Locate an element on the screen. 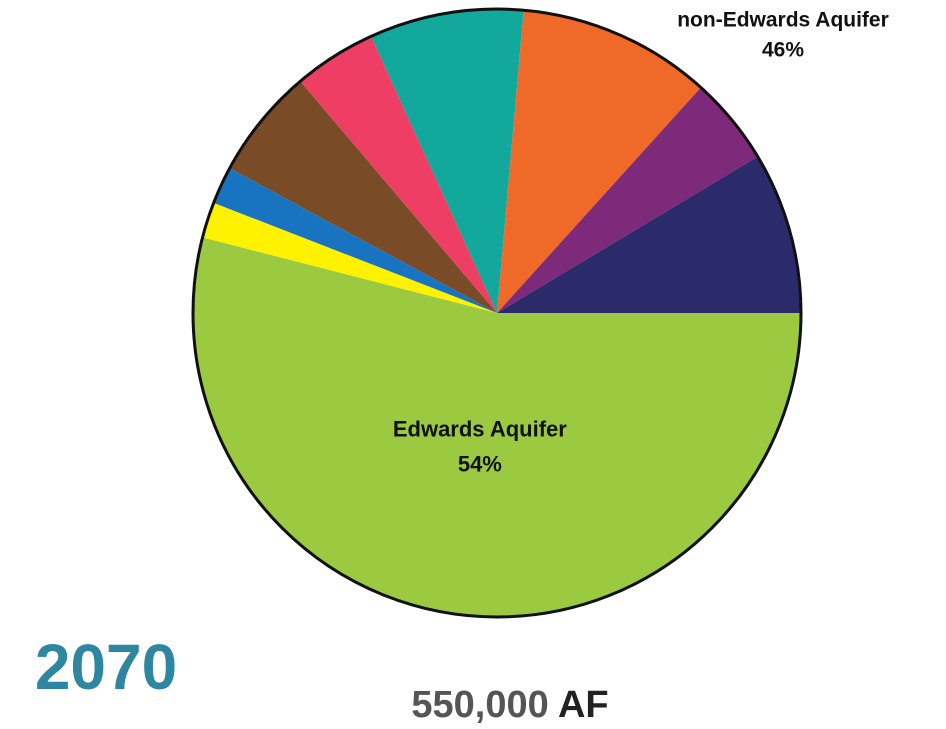 This screenshot has height=729, width=946. group-label: non-Edwards Aquifer is located at coordinates (783, 20).